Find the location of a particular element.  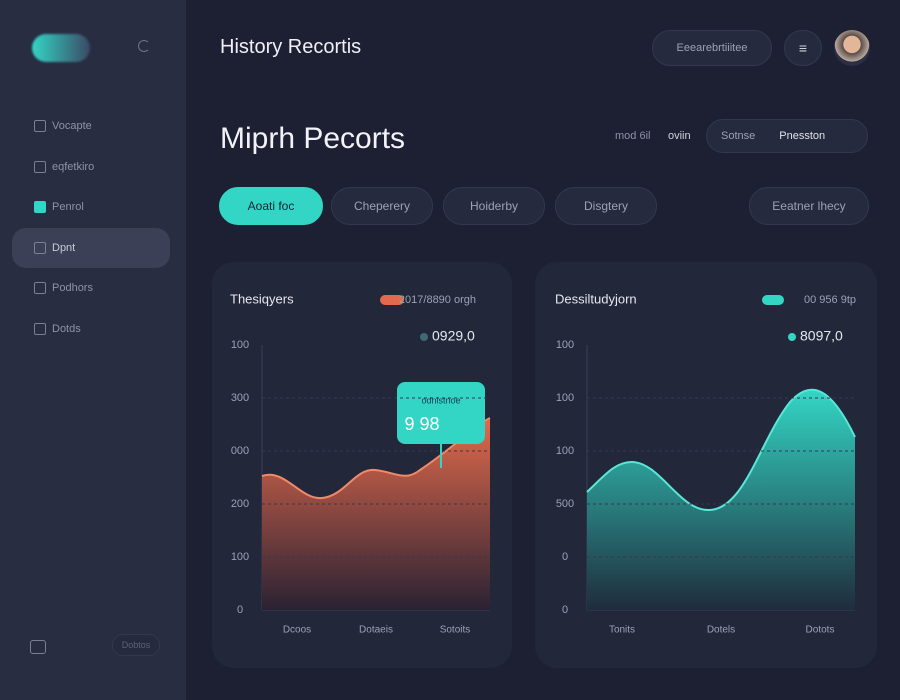

page-title: Miprh Pecorts is located at coordinates (313, 138).